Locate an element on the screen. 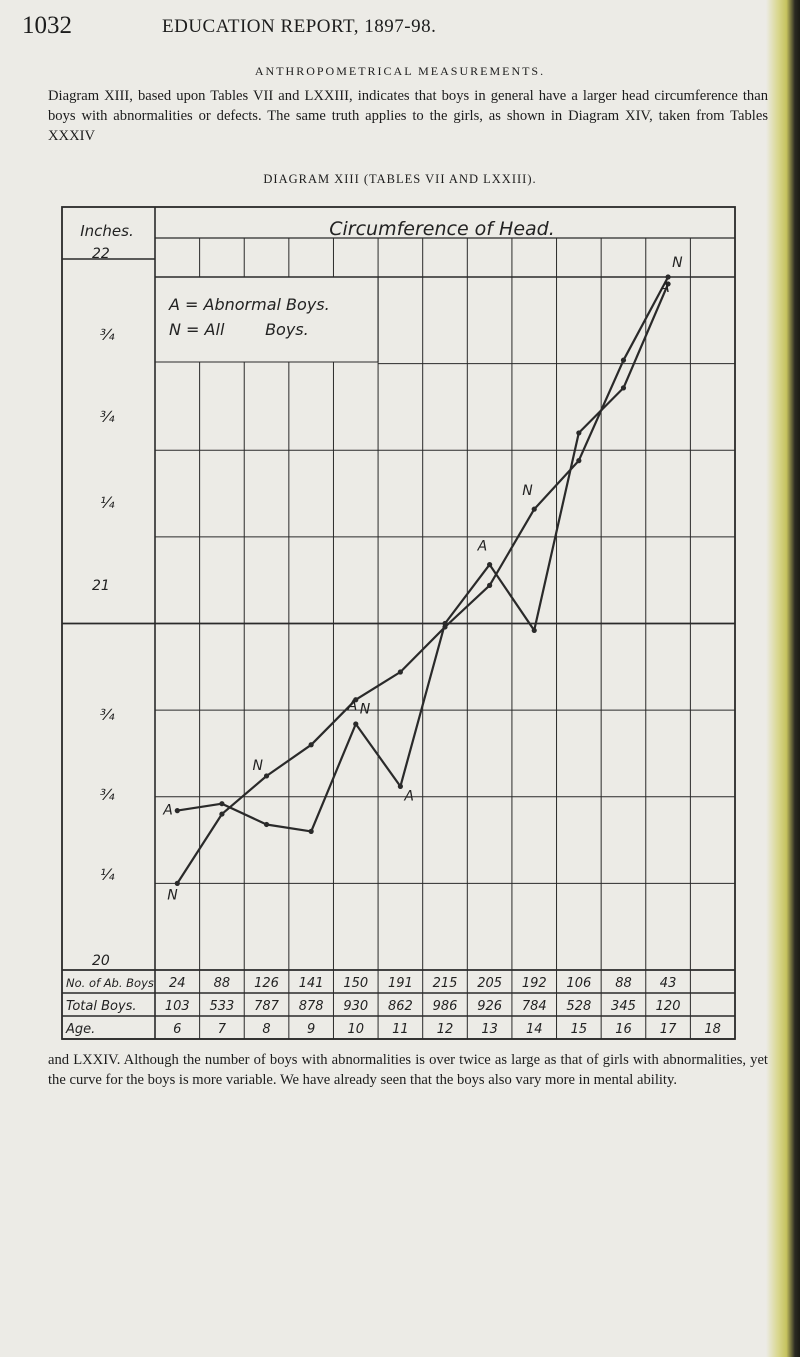 The height and width of the screenshot is (1357, 800). table-cell: 926 is located at coordinates (489, 1006).